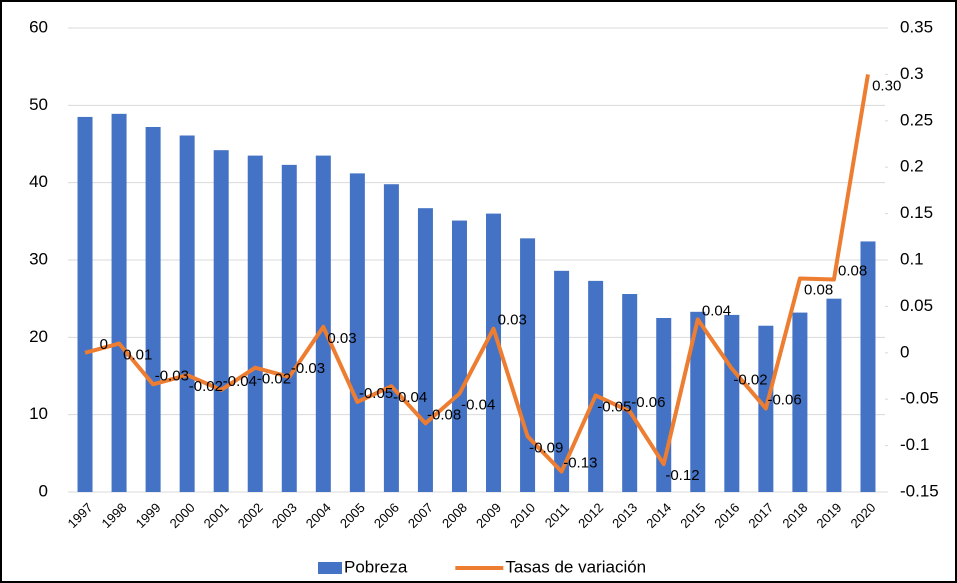 This screenshot has height=583, width=957. I want to click on y2-tick-label: 0.3, so click(912, 73).